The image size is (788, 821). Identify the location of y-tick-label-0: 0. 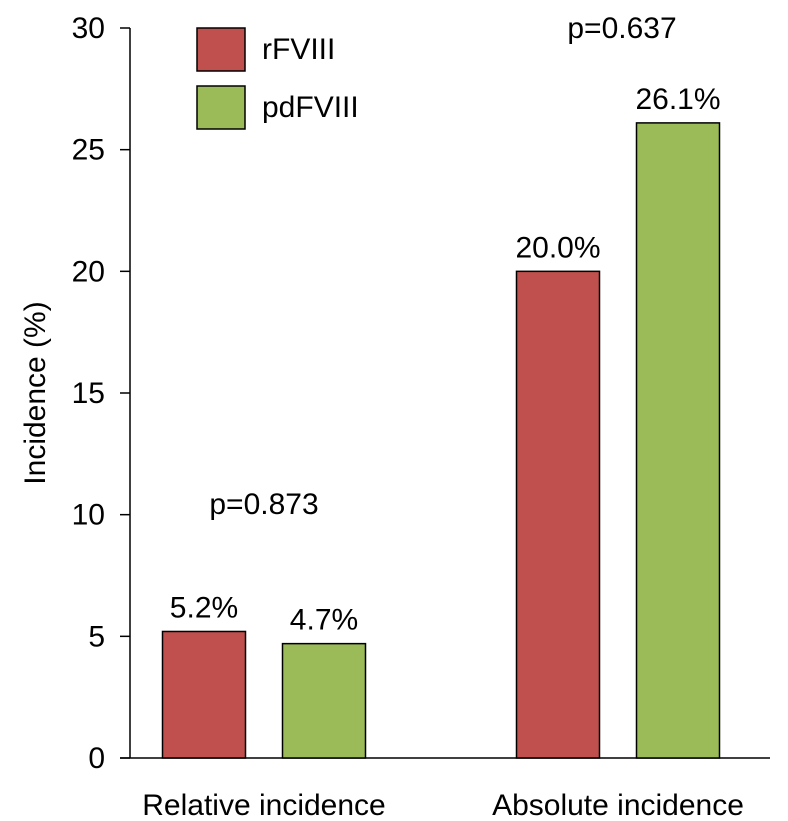
(96, 758).